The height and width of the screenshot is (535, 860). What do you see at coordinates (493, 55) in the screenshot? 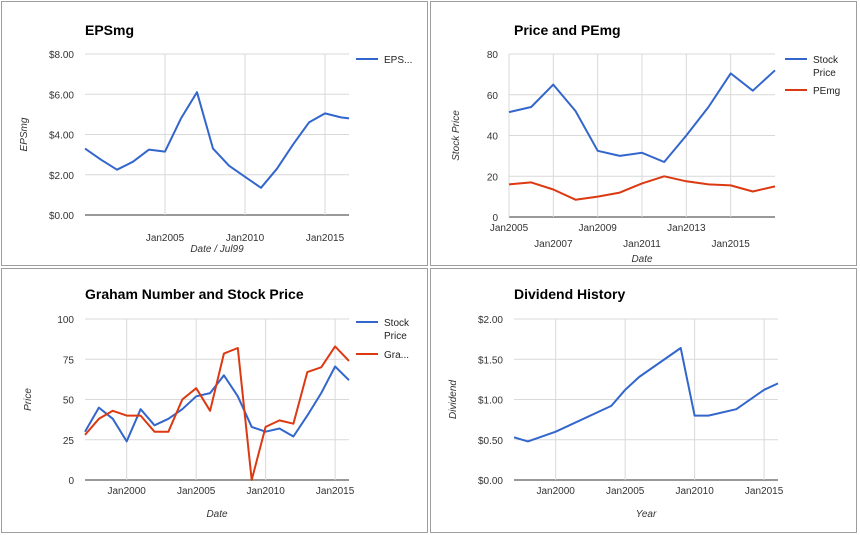
I see `y-tick-label: 80` at bounding box center [493, 55].